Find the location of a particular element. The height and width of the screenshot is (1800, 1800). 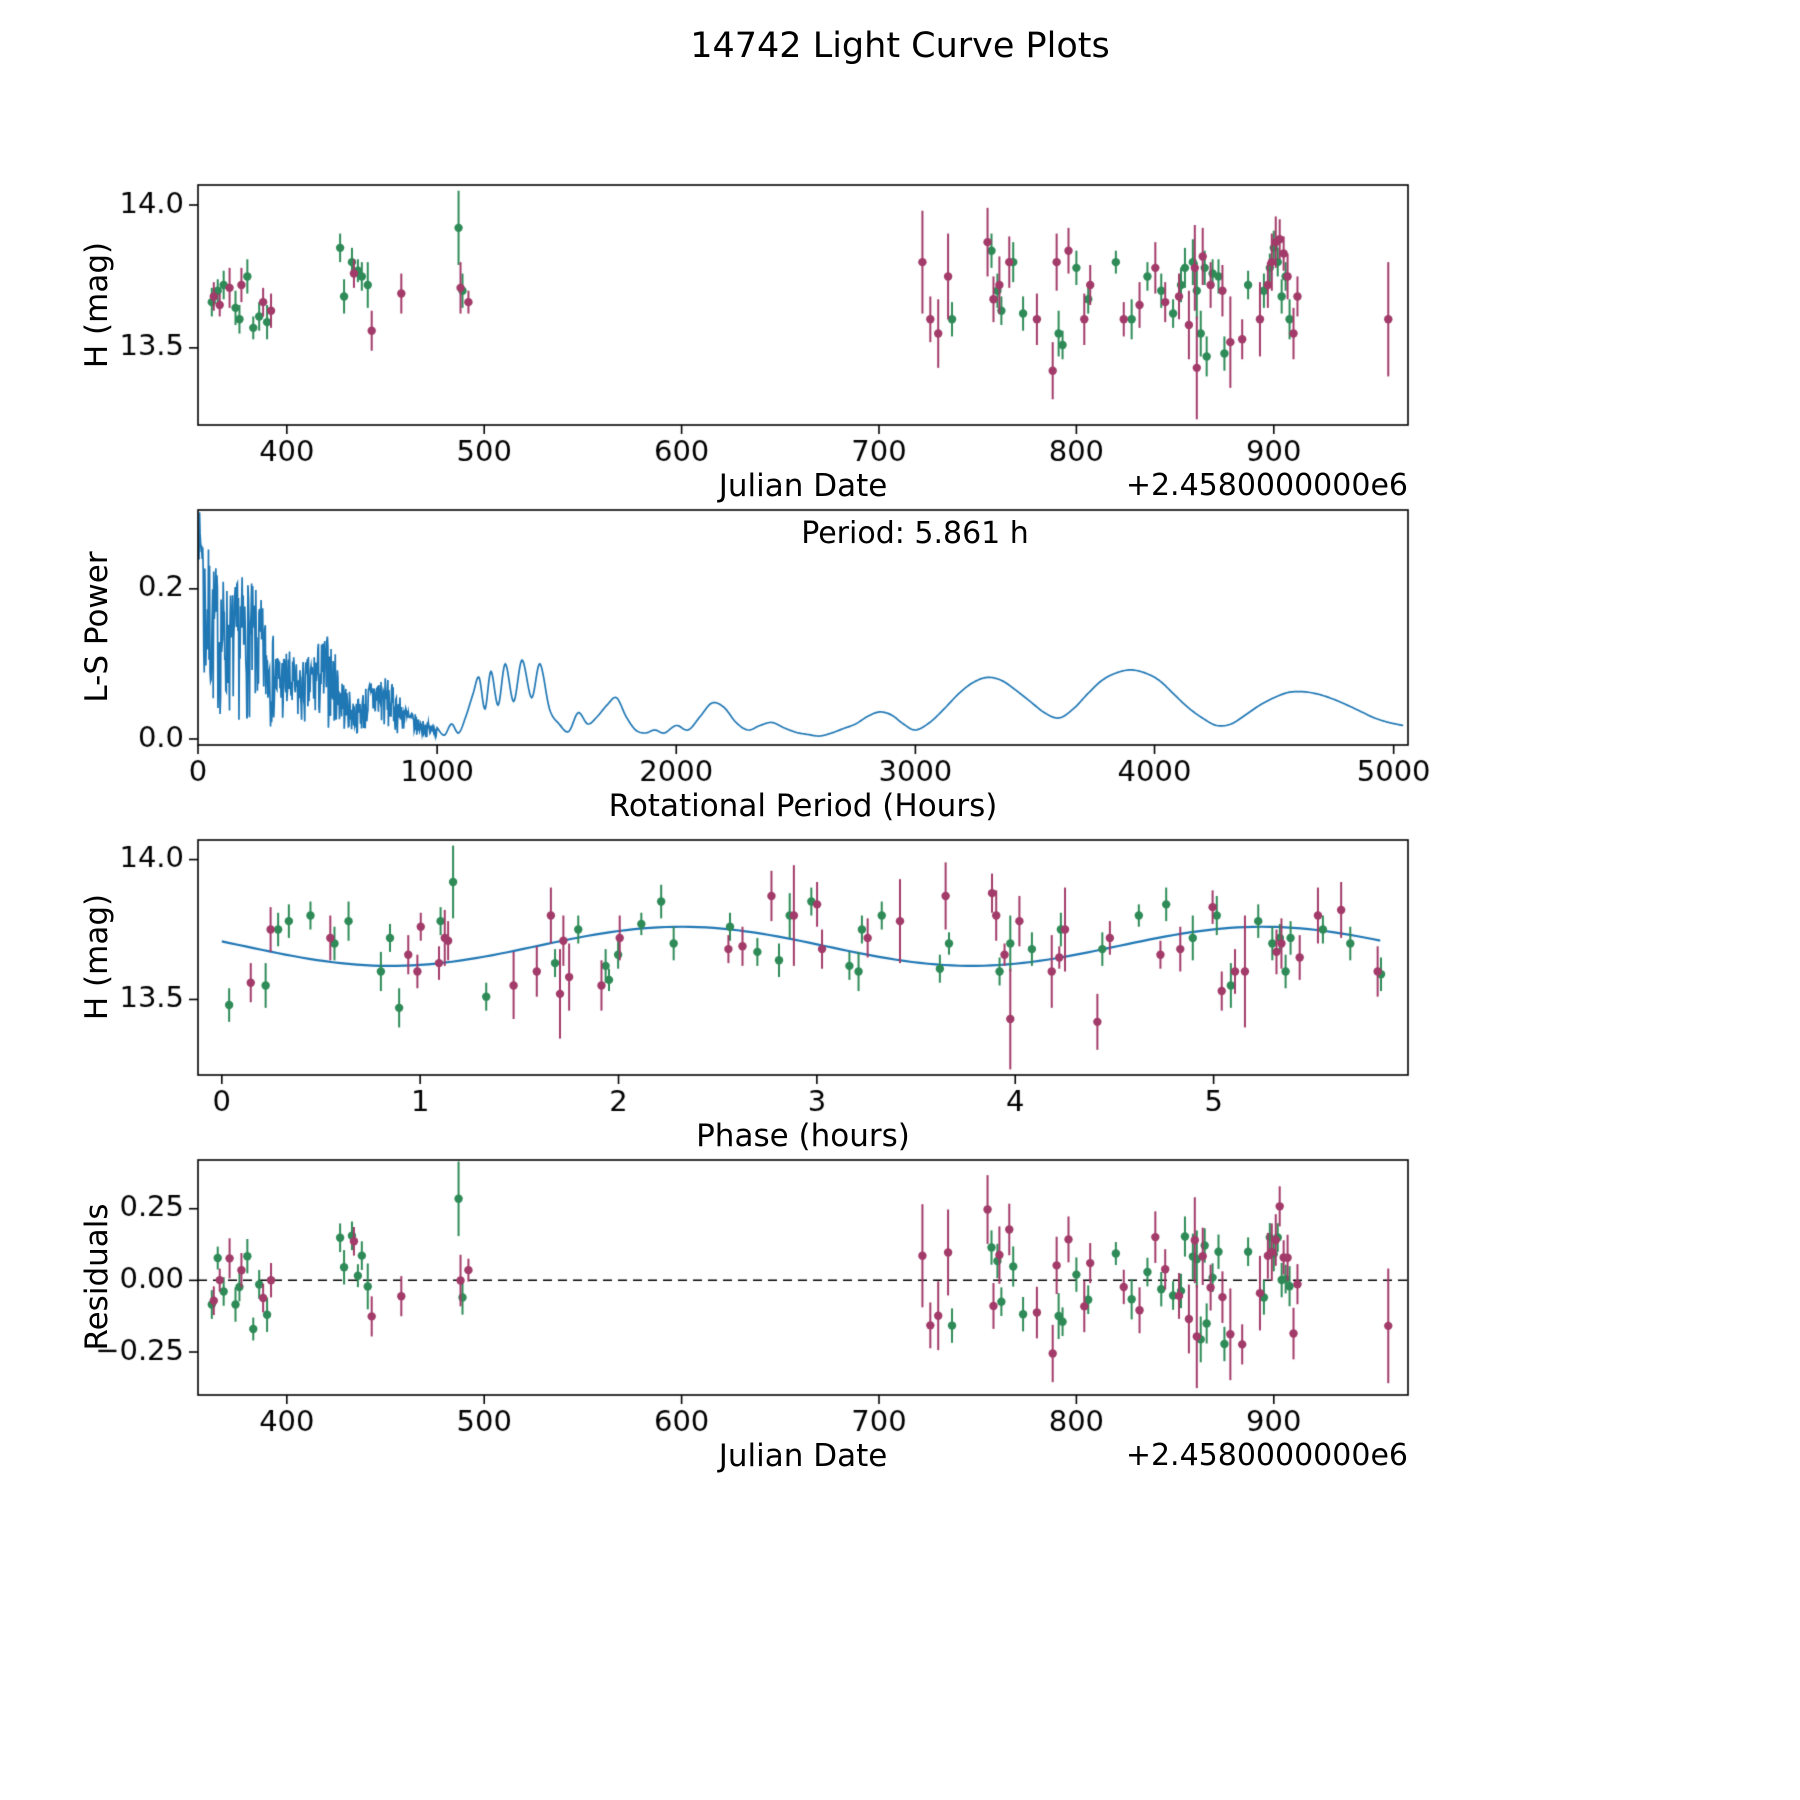

figure-title: 14742 Light Curve Plots is located at coordinates (900, 46).